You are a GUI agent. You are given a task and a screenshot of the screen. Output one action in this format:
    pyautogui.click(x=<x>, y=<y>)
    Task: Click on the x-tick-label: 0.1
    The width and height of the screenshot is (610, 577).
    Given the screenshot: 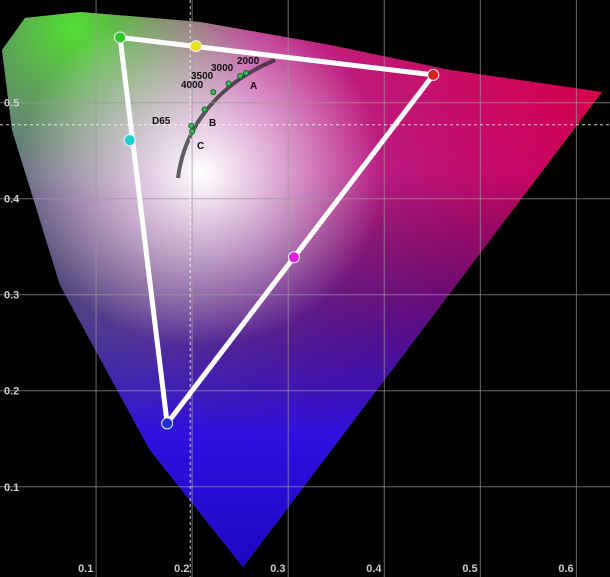 What is the action you would take?
    pyautogui.click(x=85, y=569)
    